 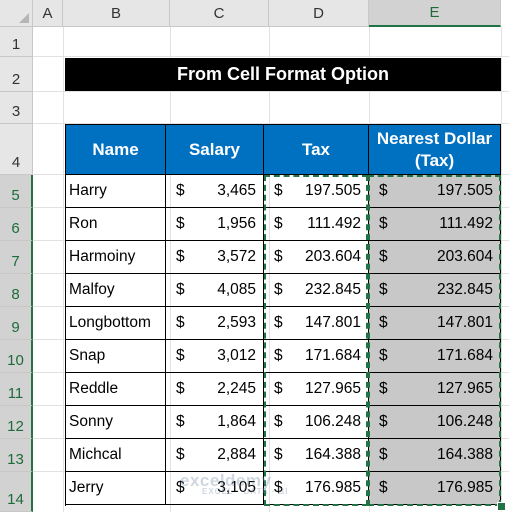 What do you see at coordinates (316, 323) in the screenshot?
I see `cell-tax: $147.801` at bounding box center [316, 323].